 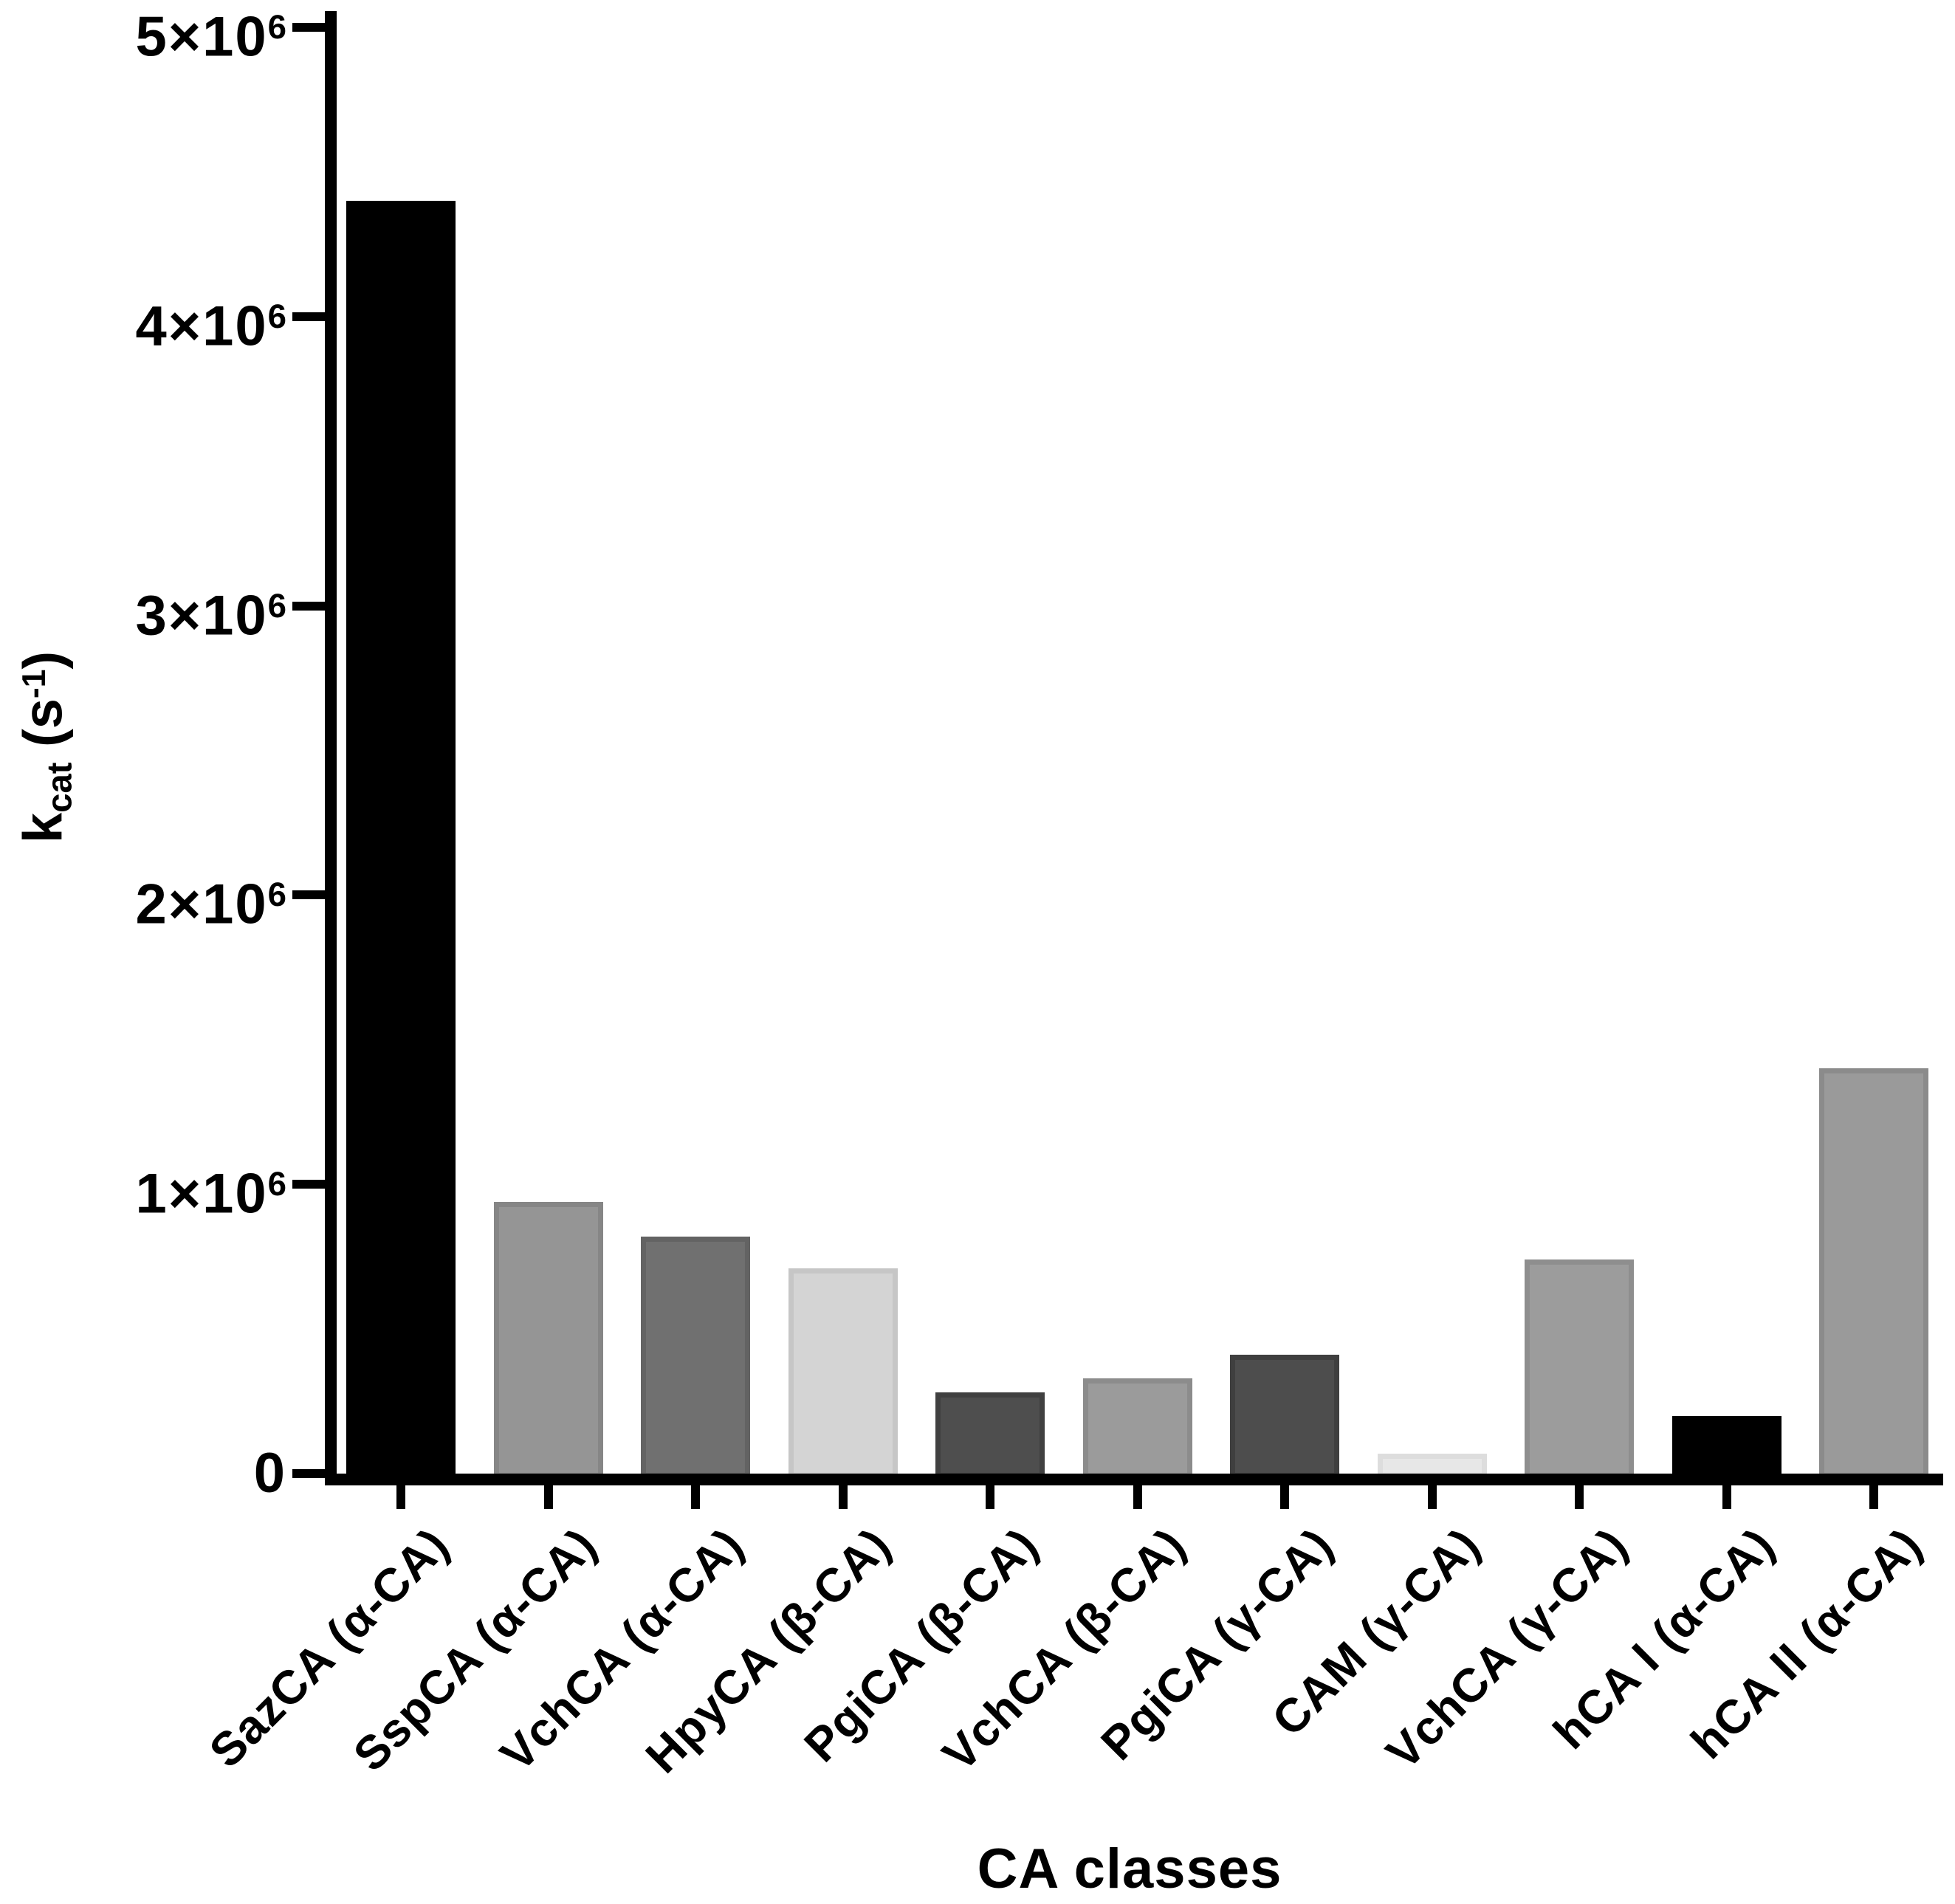 I want to click on bar-hca-i, so click(x=1726, y=1447).